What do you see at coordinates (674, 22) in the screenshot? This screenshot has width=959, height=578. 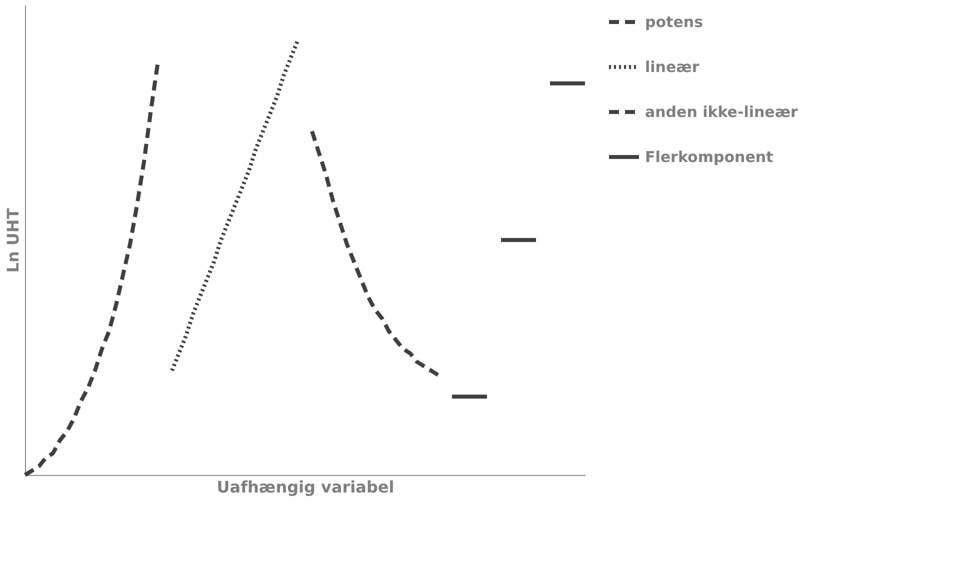 I see `legend-label: potens` at bounding box center [674, 22].